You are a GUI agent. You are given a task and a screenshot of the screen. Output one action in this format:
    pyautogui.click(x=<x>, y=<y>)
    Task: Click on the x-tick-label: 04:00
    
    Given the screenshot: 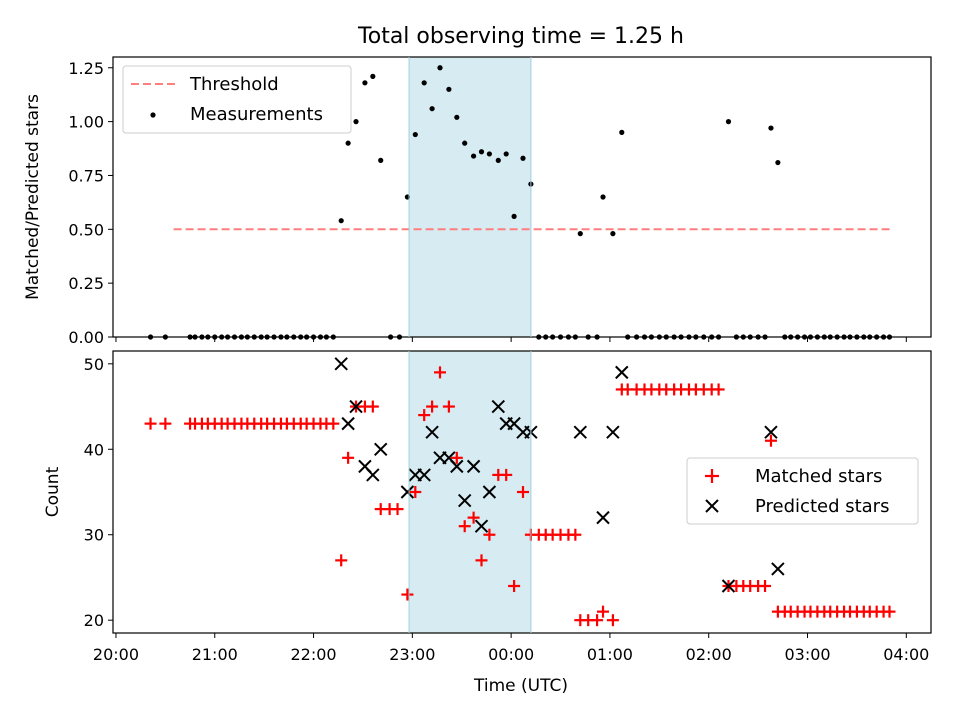 What is the action you would take?
    pyautogui.click(x=906, y=654)
    